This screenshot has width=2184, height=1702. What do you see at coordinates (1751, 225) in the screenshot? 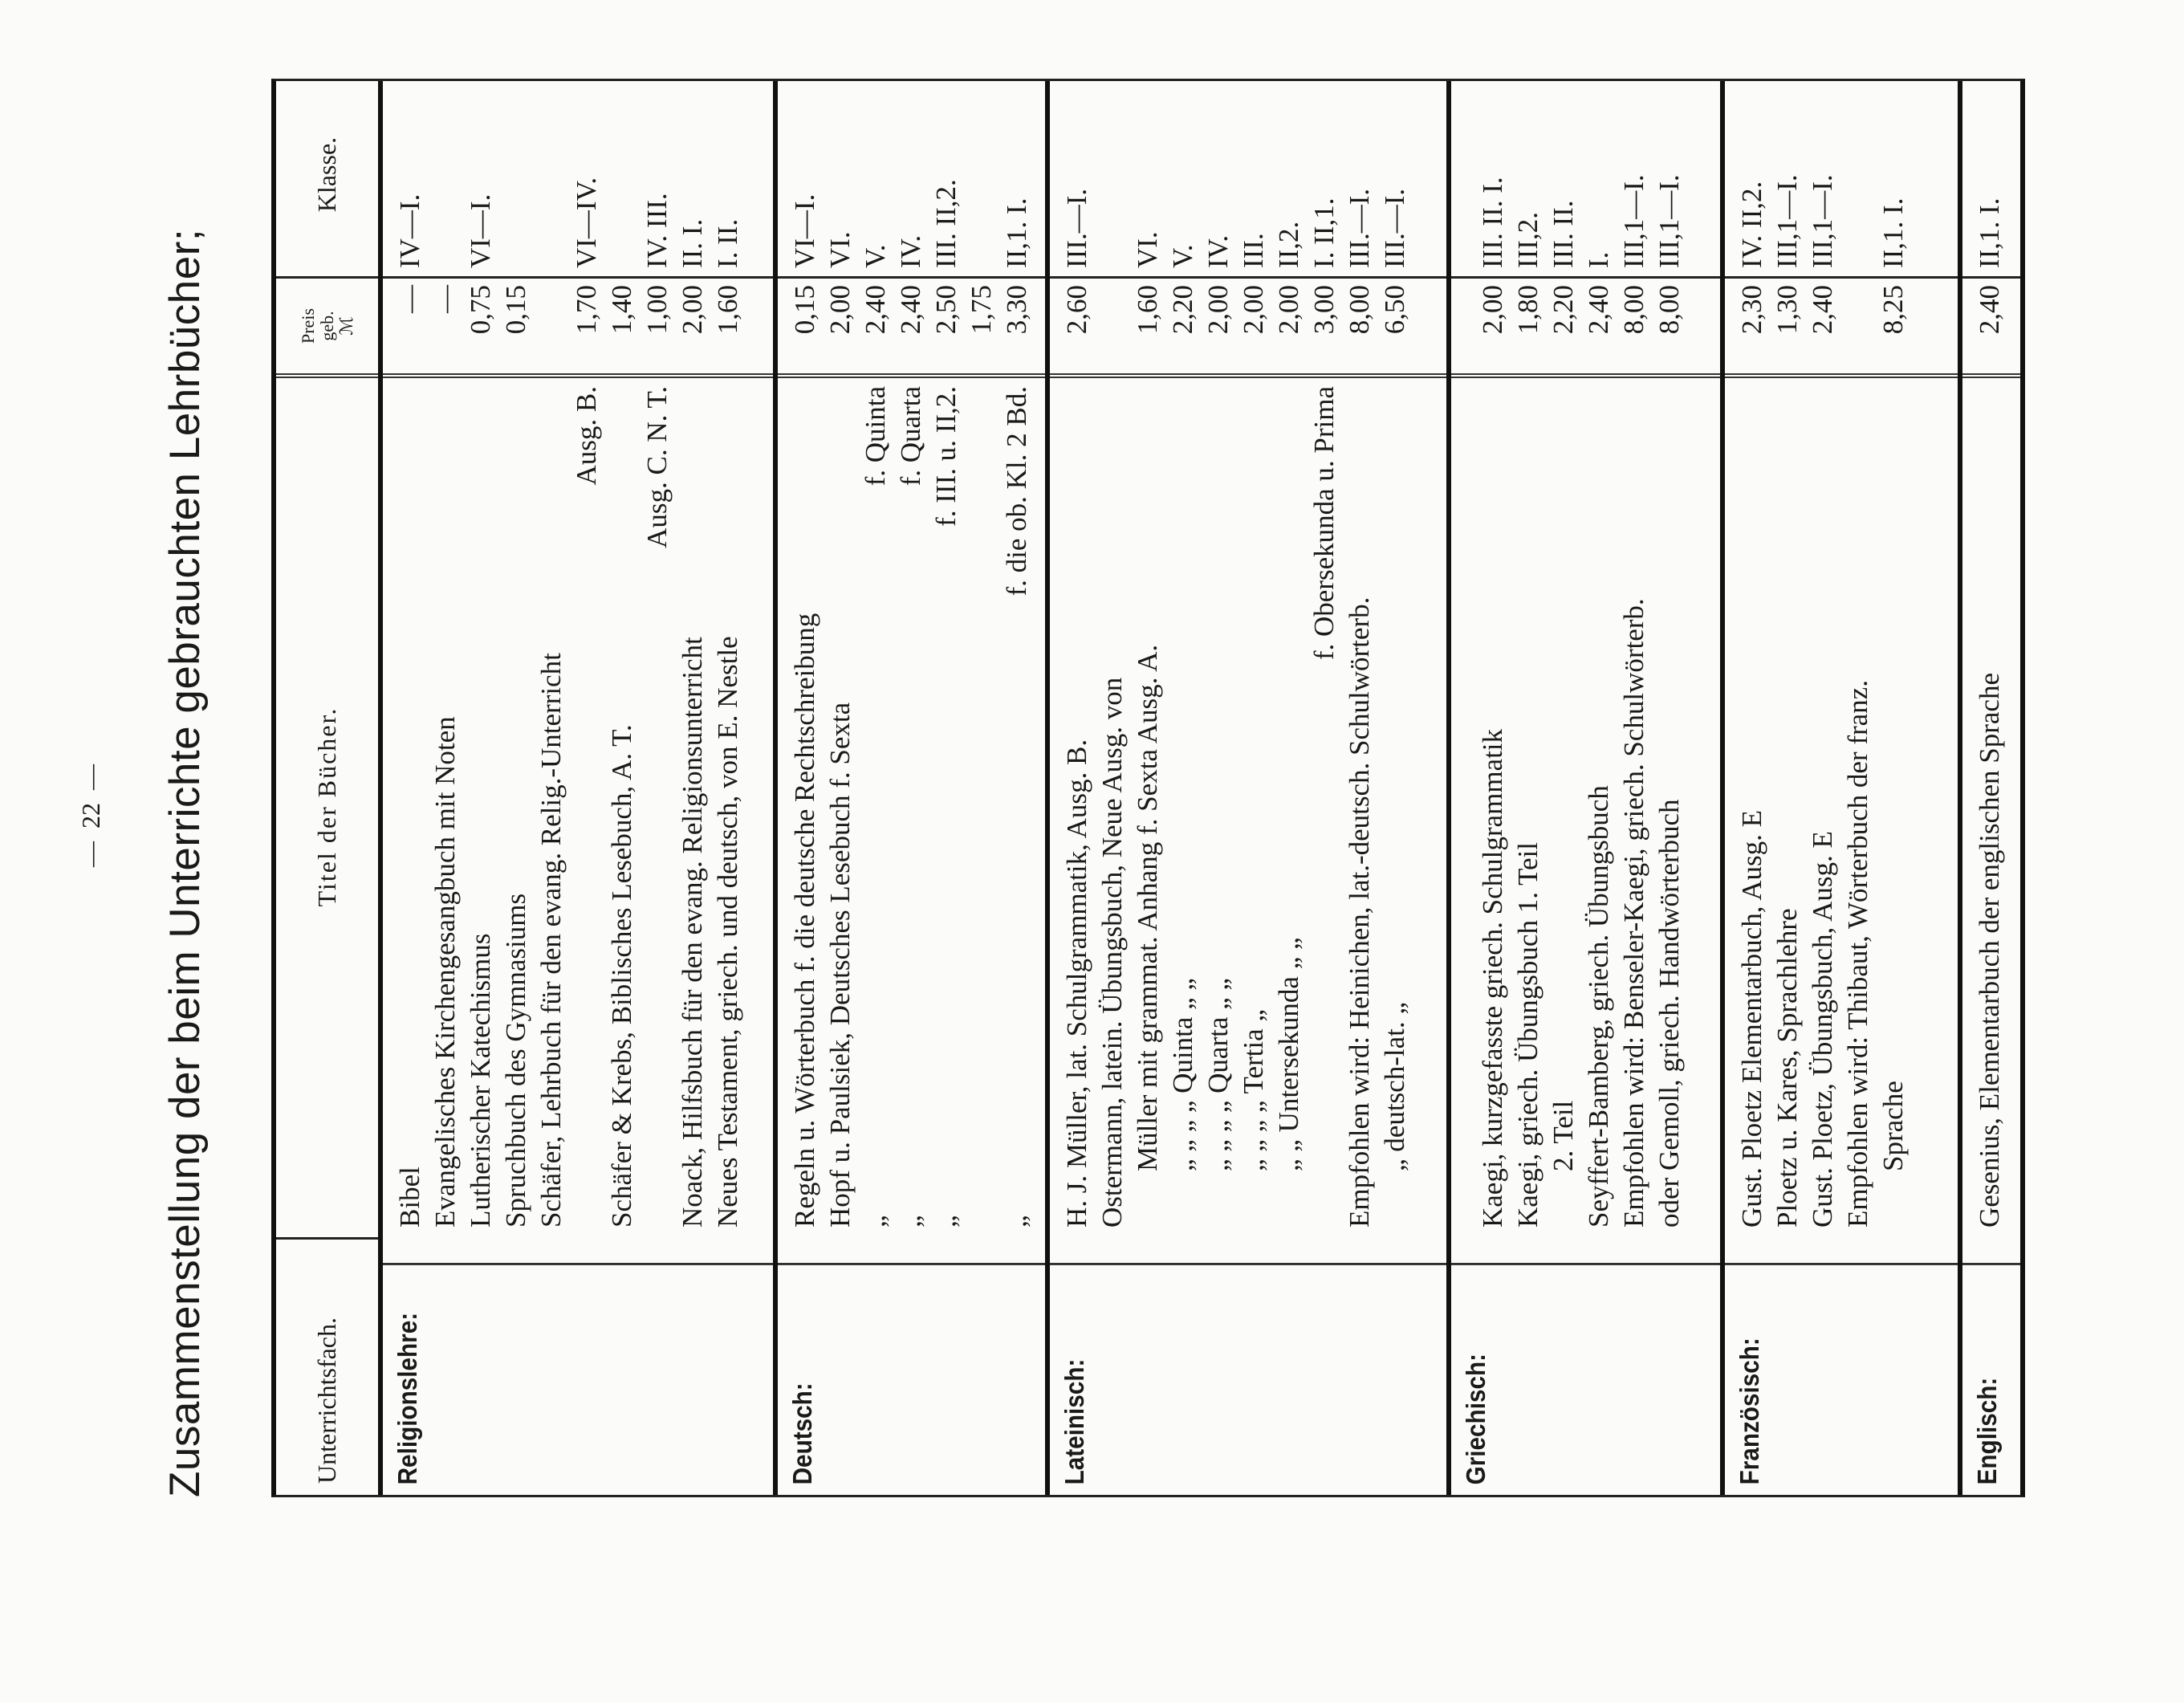
I see `klasse-value: IV. II,2.` at bounding box center [1751, 225].